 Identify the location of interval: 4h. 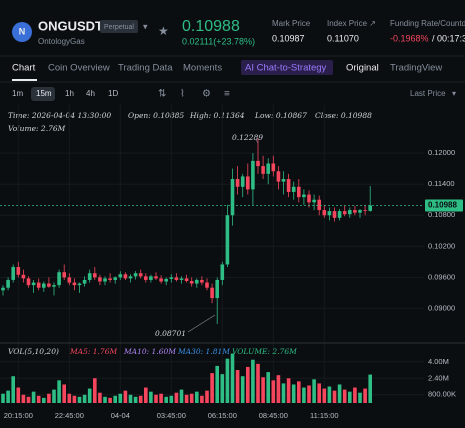
(90, 93).